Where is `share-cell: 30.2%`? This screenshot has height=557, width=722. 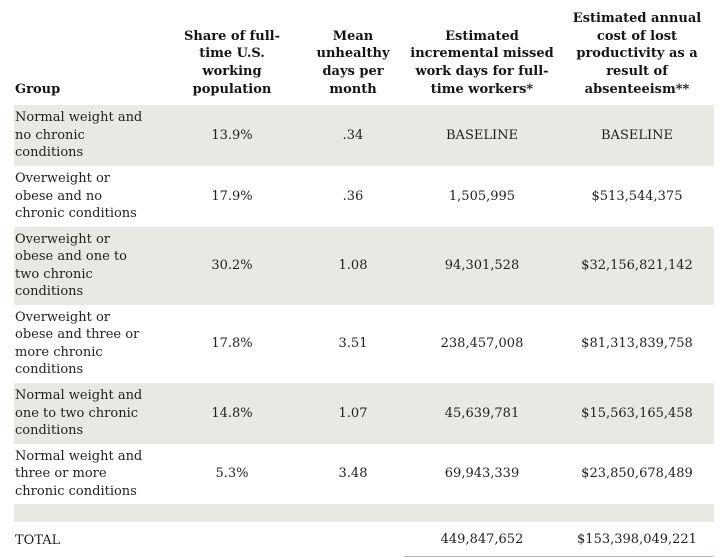 share-cell: 30.2% is located at coordinates (232, 265).